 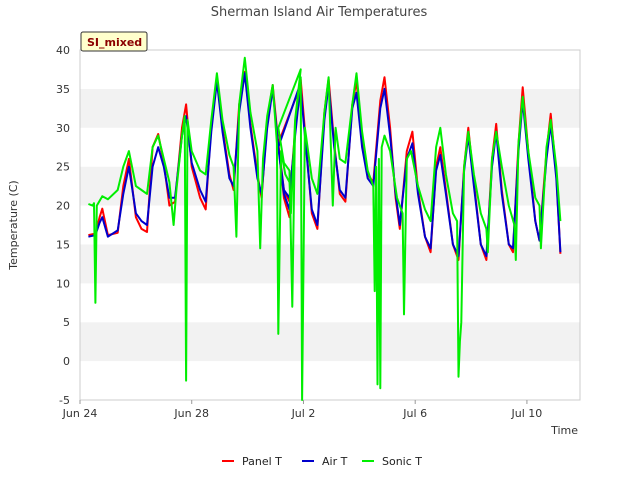 What do you see at coordinates (64, 400) in the screenshot?
I see `y-tick-label: -5` at bounding box center [64, 400].